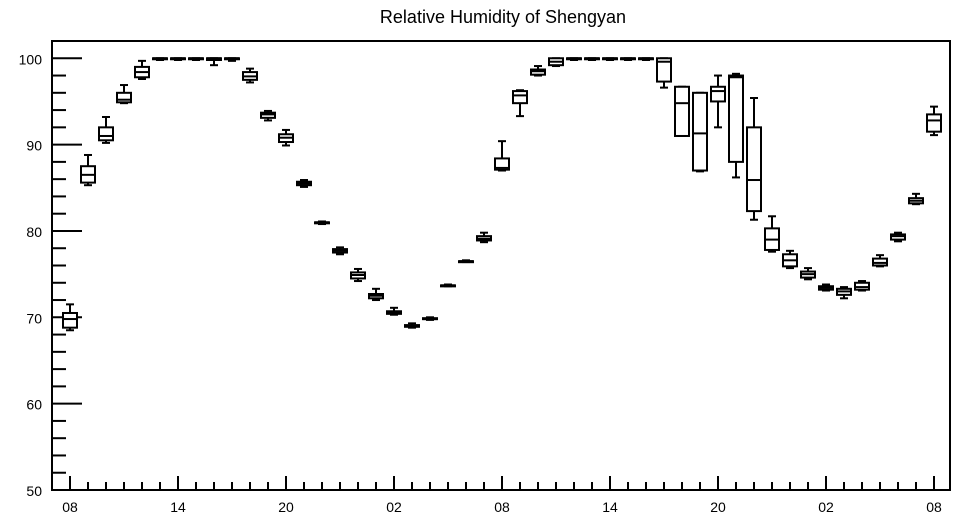  Describe the element at coordinates (503, 17) in the screenshot. I see `chart-title: Relative Humidity of Shengyan` at that location.